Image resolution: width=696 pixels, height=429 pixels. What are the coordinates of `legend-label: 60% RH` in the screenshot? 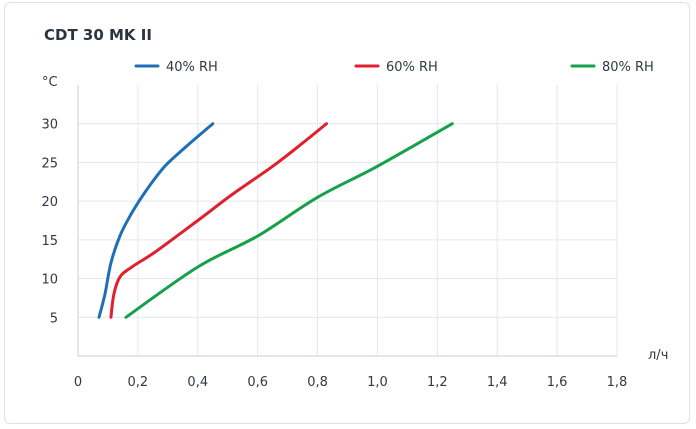 It's located at (412, 67).